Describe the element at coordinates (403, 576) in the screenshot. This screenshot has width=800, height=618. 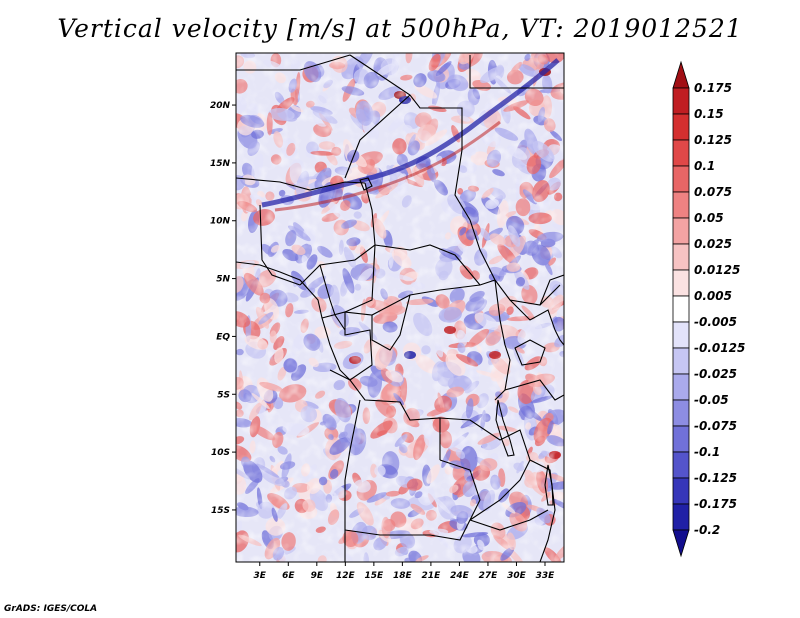
I see `lon-tick-label: 18E` at that location.